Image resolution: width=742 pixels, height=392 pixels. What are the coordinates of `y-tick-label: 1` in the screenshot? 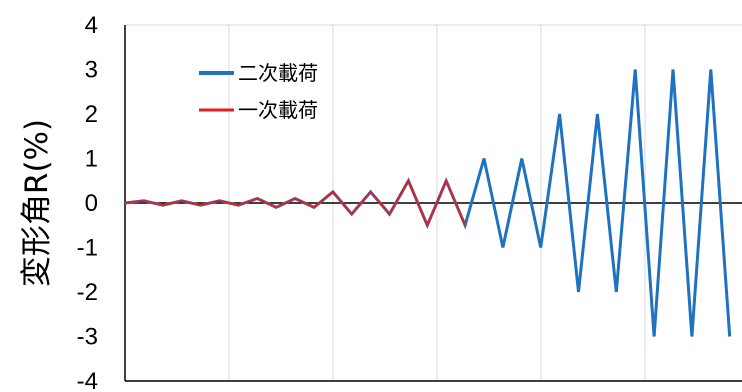 It's located at (91, 159).